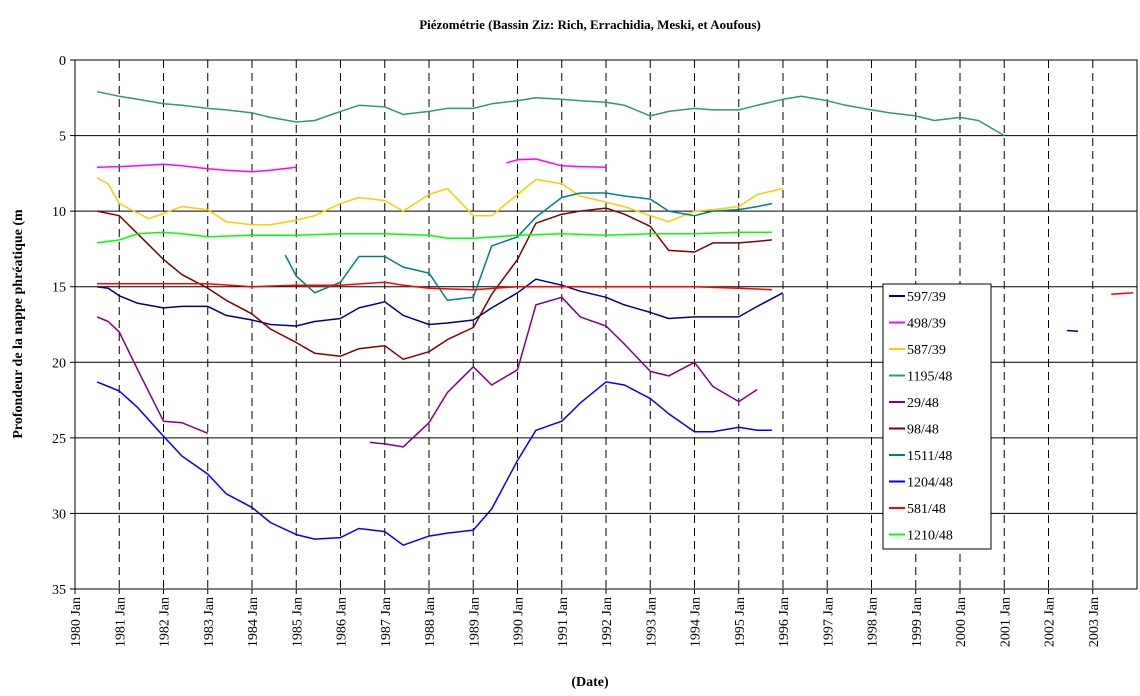 This screenshot has height=696, width=1140. I want to click on legend-label: 597/39, so click(926, 297).